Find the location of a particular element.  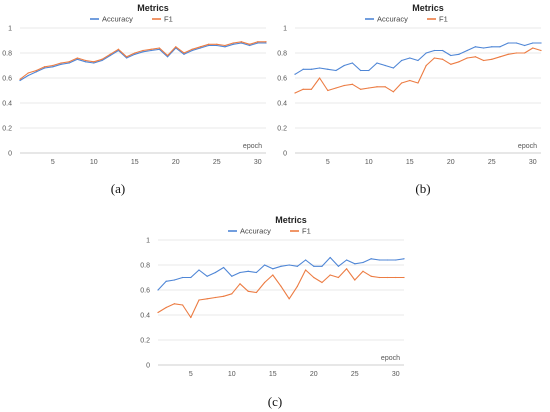

legend-label-1: F1 is located at coordinates (168, 19).